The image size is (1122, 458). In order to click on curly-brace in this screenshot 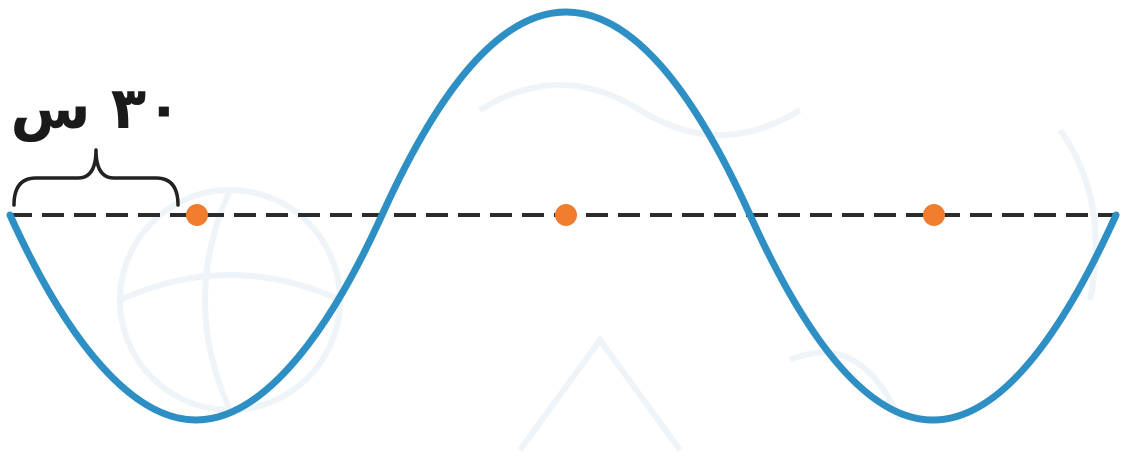, I will do `click(96, 177)`.